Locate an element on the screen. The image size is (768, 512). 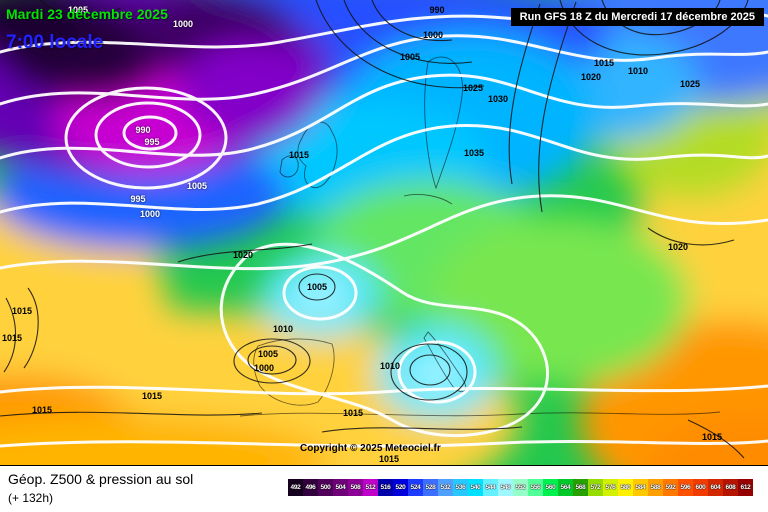
scale-cell: 544 is located at coordinates (490, 487).